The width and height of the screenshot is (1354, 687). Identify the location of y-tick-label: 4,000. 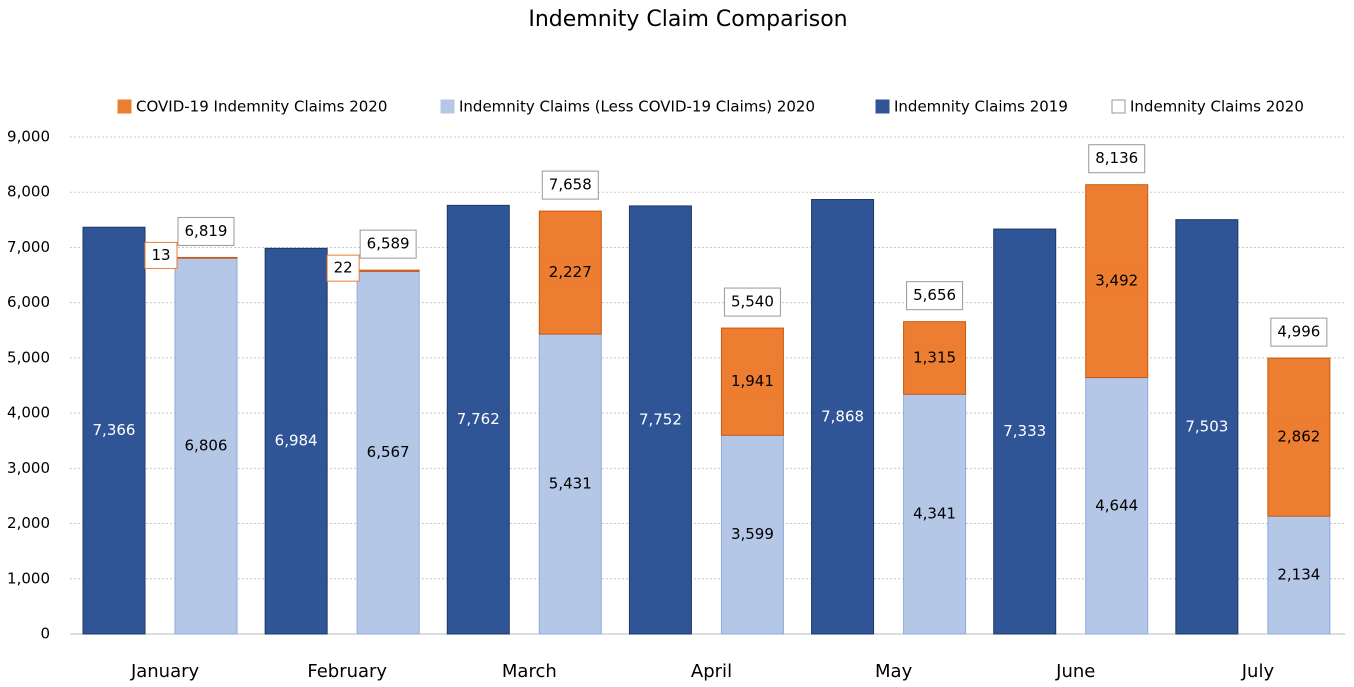
(28, 413).